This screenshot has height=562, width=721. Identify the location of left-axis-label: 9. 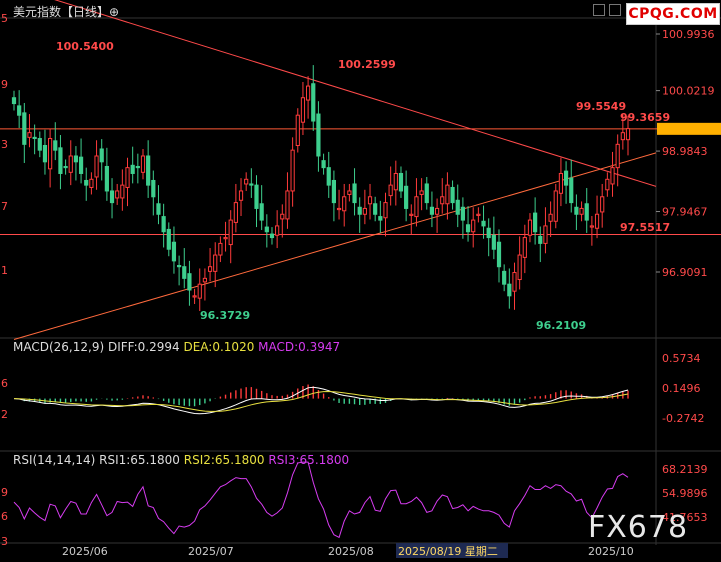
(4, 492).